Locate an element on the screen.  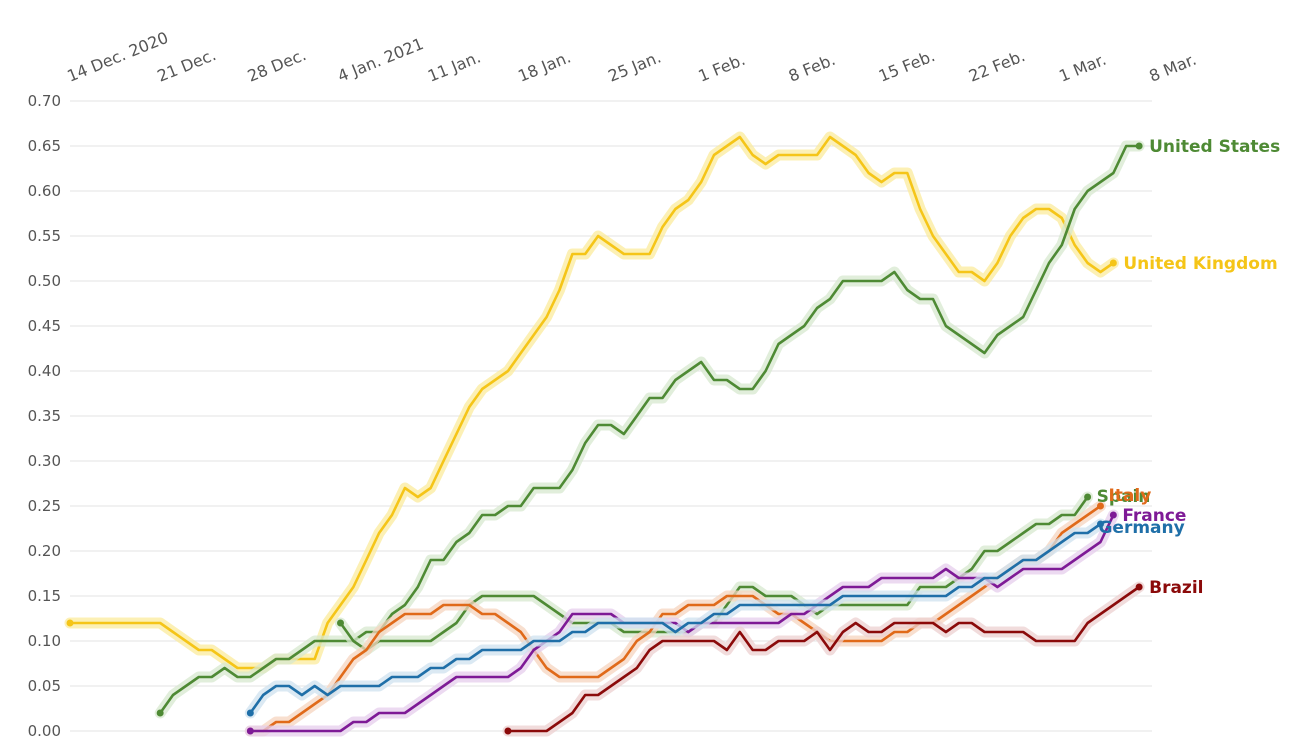
series-label-united-states: United States is located at coordinates (1214, 147).